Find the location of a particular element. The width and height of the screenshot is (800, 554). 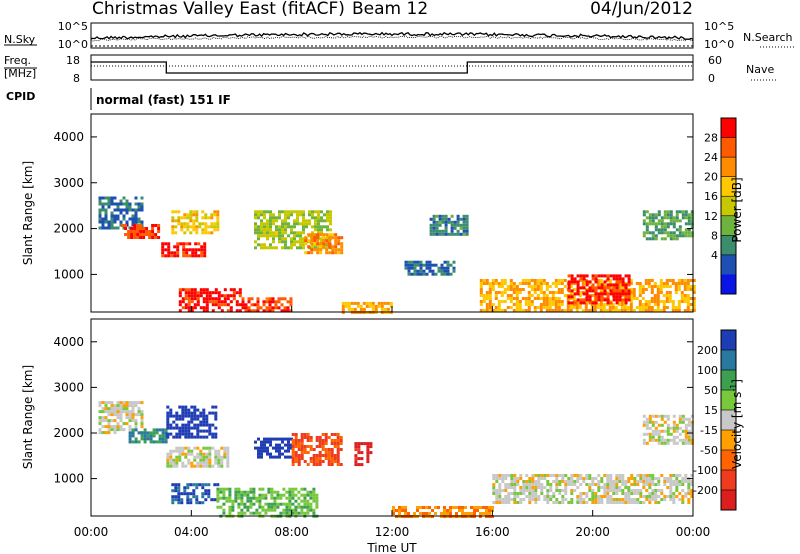

range-tick-label: 2000 is located at coordinates (68, 229).